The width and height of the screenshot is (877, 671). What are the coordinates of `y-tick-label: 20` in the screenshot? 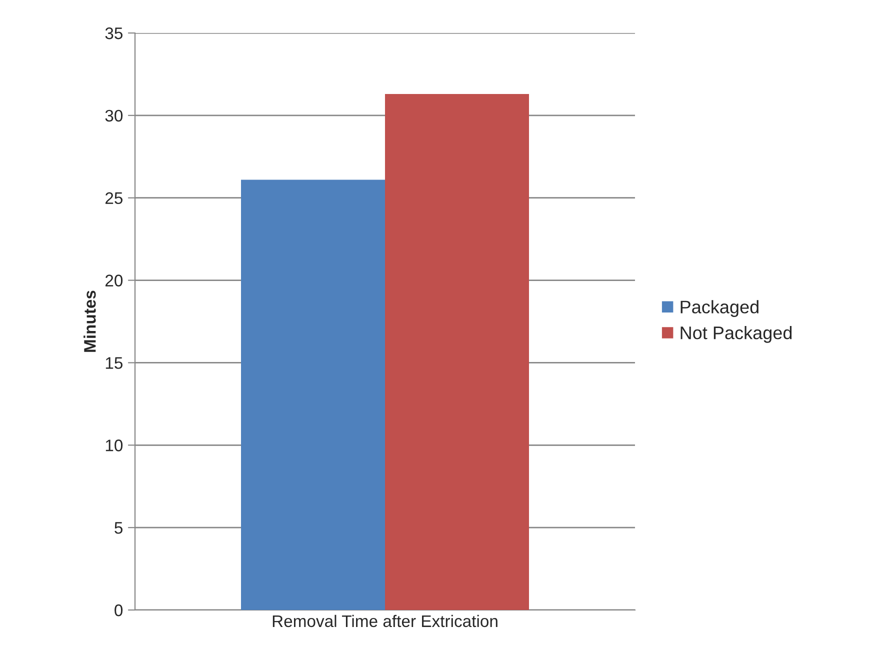 It's located at (114, 280).